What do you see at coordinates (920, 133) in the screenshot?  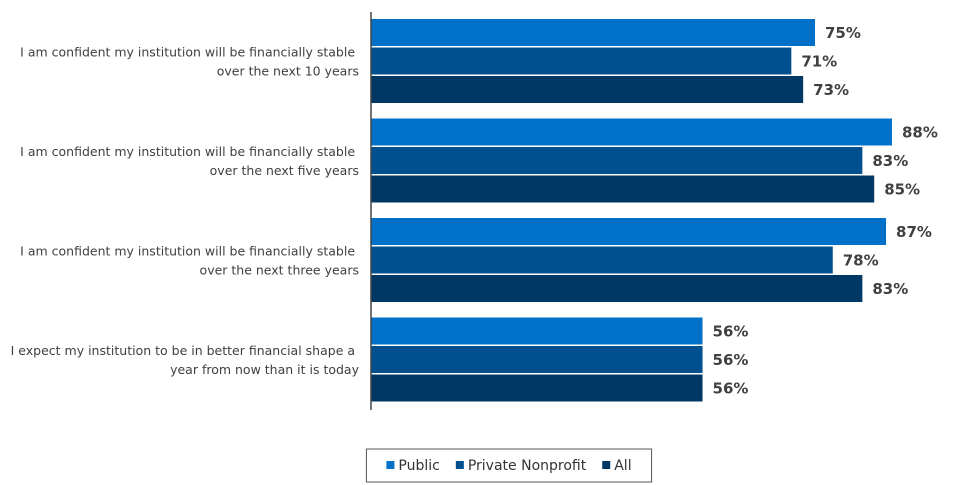 I see `data-label: 88%` at bounding box center [920, 133].